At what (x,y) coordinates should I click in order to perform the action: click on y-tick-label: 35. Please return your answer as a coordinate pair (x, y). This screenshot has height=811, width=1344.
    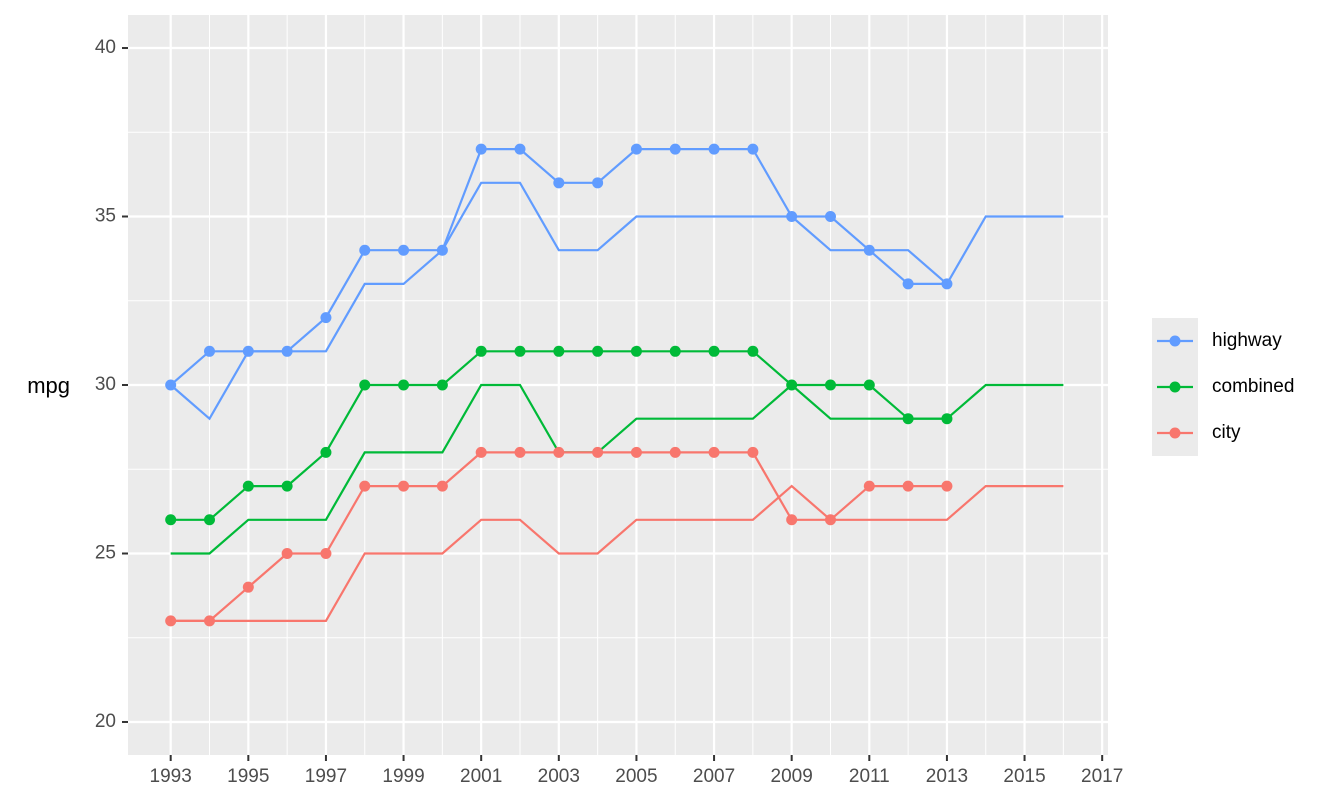
    Looking at the image, I should click on (105, 216).